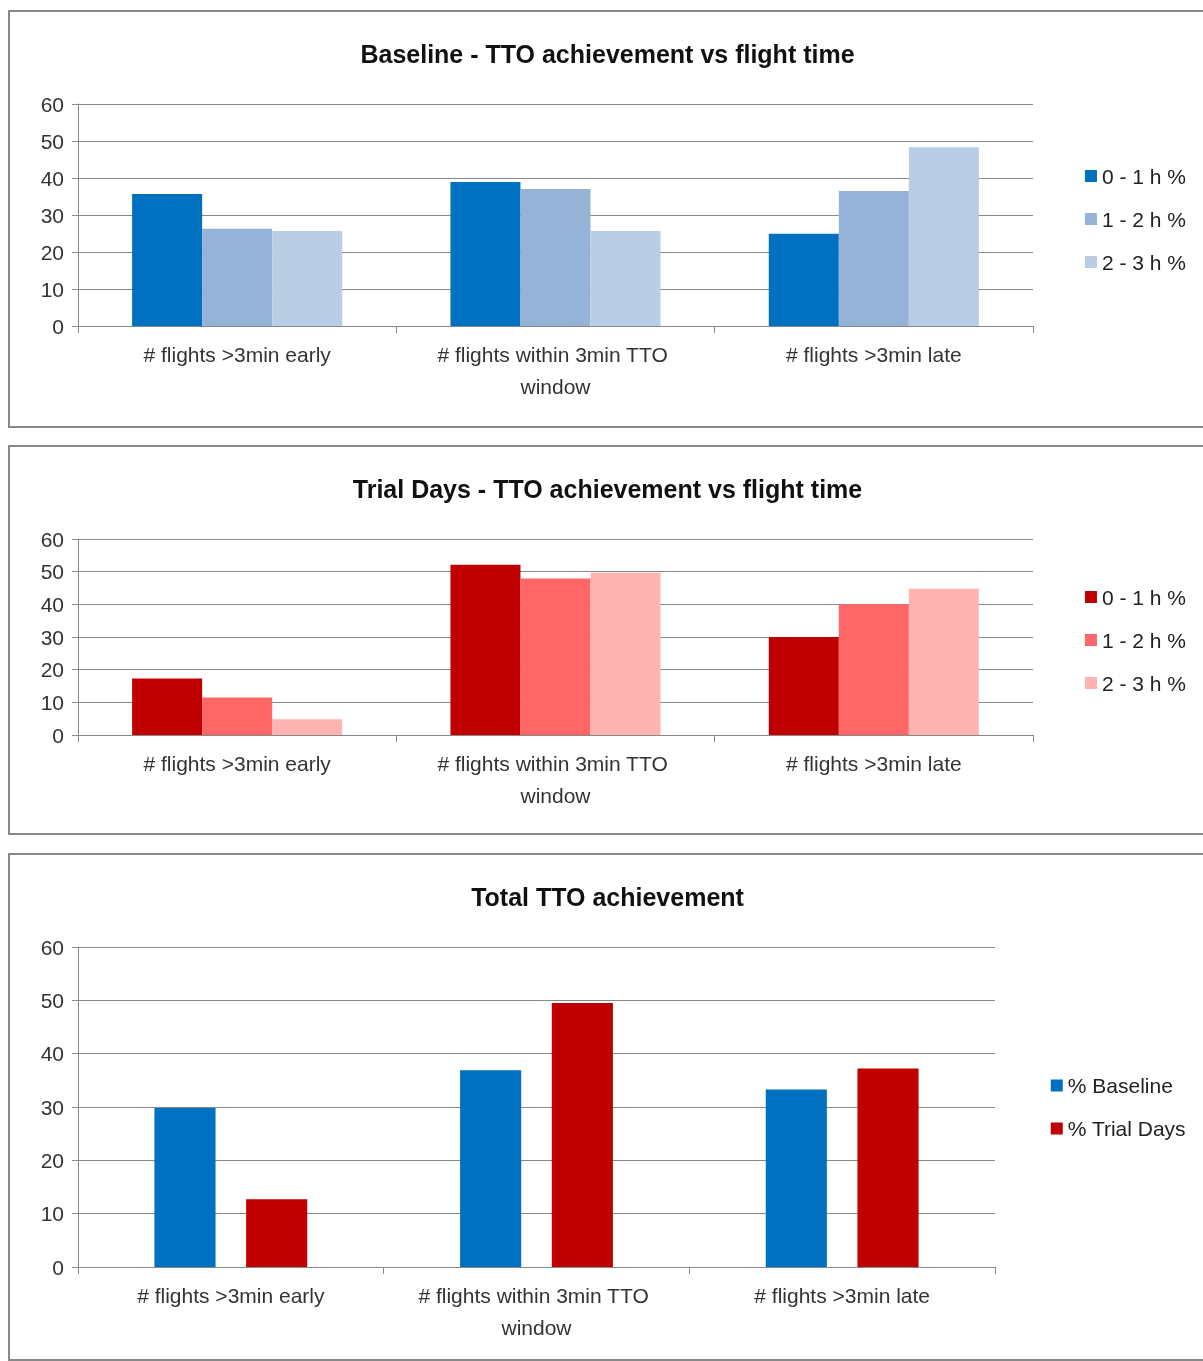  What do you see at coordinates (607, 53) in the screenshot?
I see `chart-title: Baseline - TTO achievement vs flight time` at bounding box center [607, 53].